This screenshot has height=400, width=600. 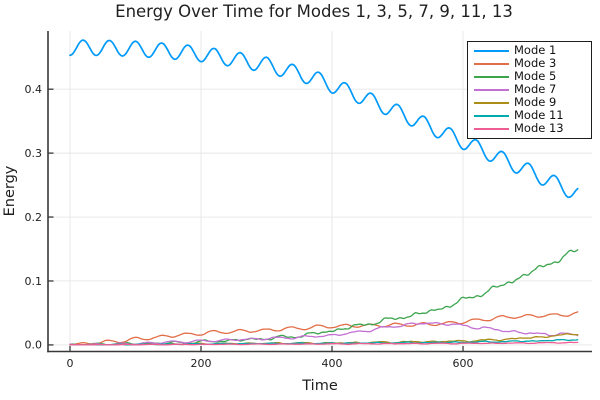 I want to click on y-tick-label: 0.4, so click(x=34, y=89).